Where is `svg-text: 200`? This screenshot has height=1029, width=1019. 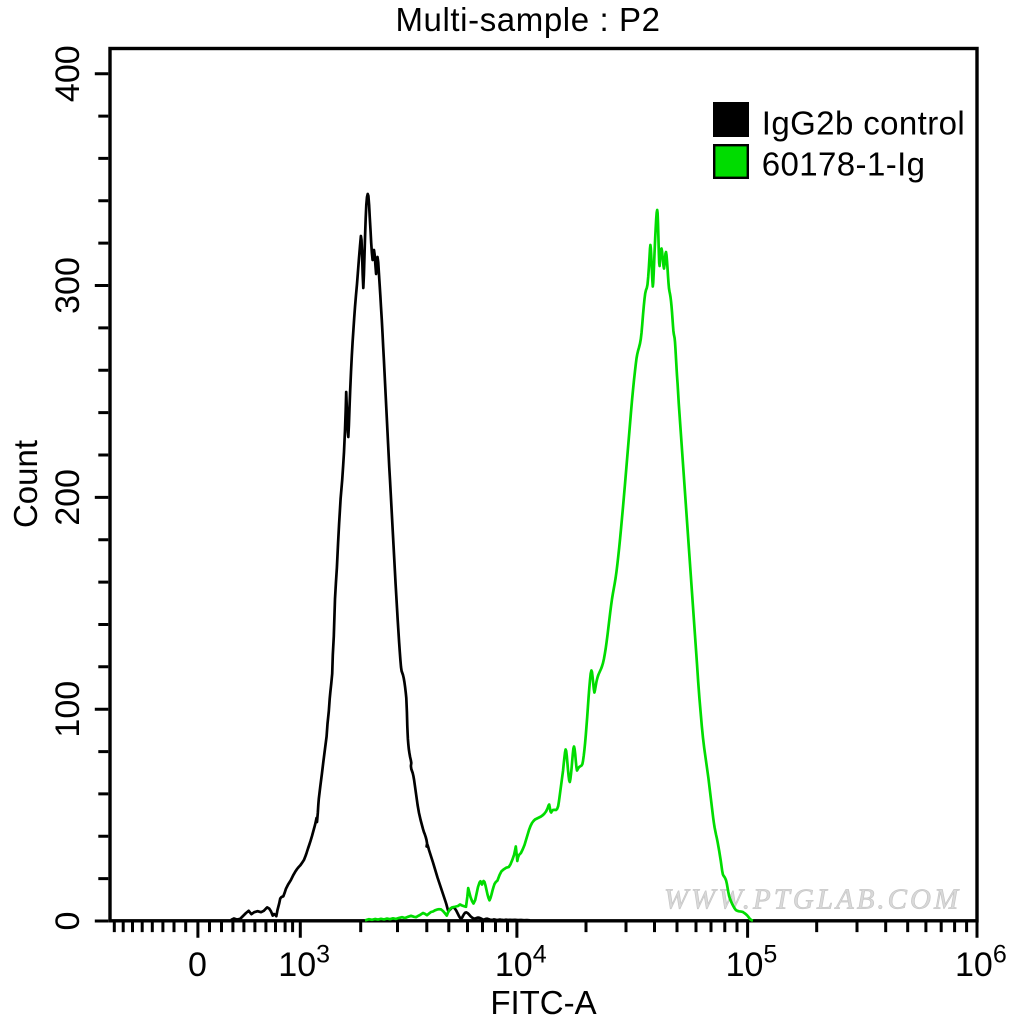
svg-text: 200 is located at coordinates (68, 497).